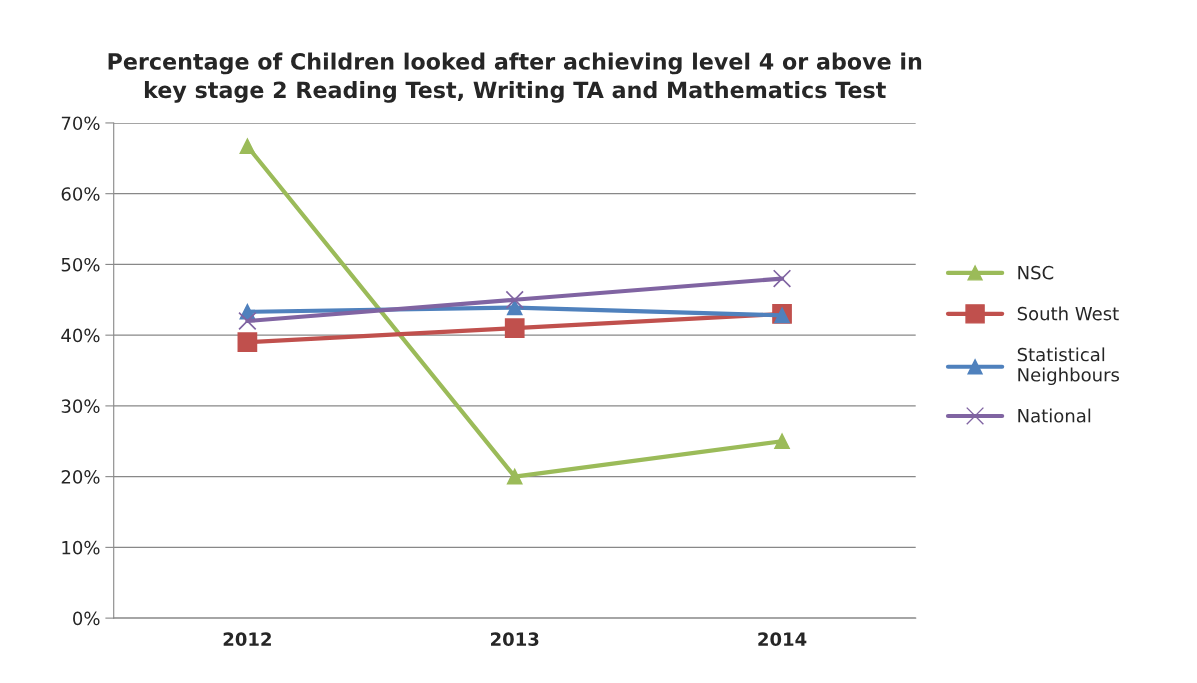  I want to click on y-tick-label: 60%, so click(80, 194).